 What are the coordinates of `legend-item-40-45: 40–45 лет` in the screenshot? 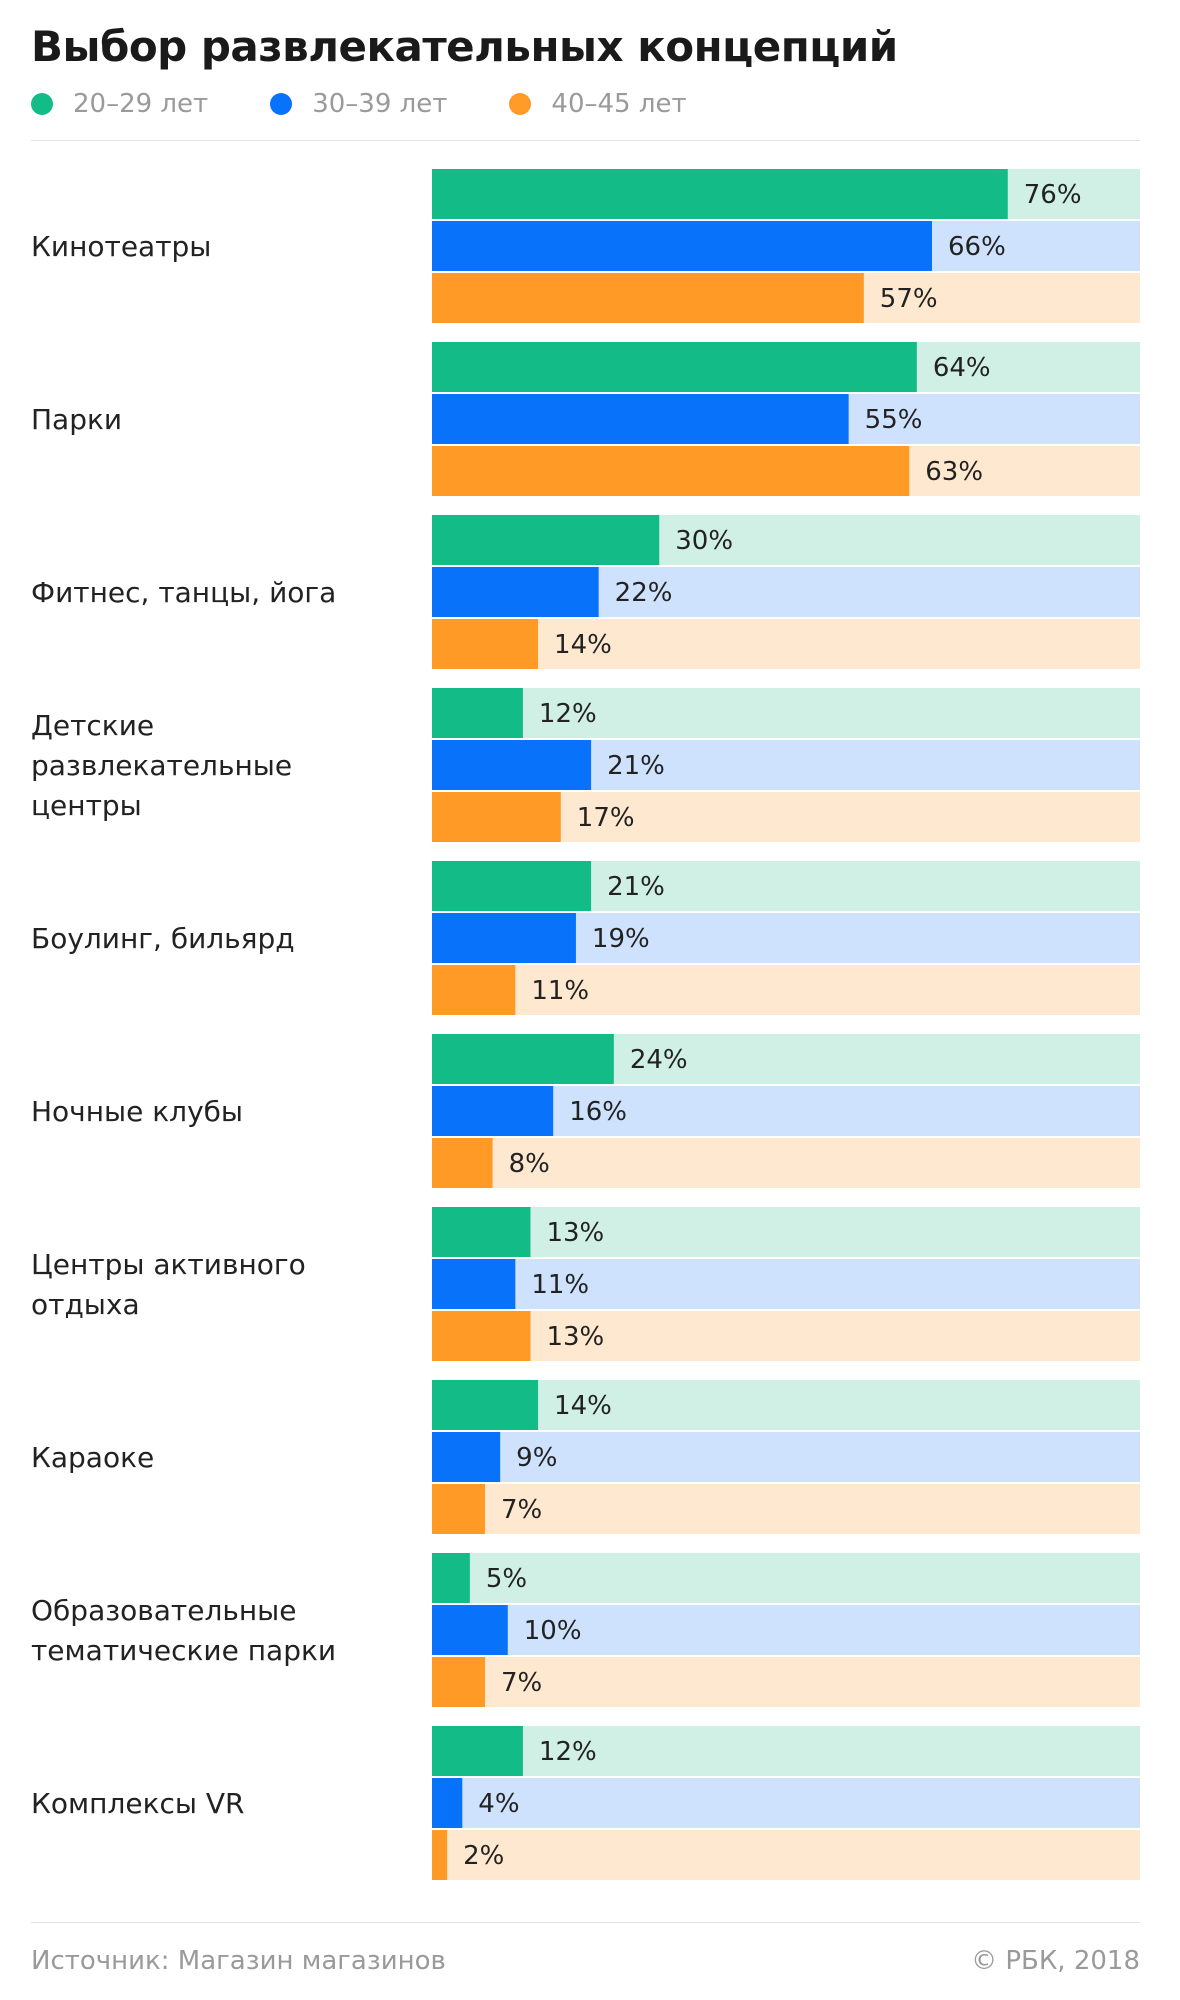 It's located at (598, 104).